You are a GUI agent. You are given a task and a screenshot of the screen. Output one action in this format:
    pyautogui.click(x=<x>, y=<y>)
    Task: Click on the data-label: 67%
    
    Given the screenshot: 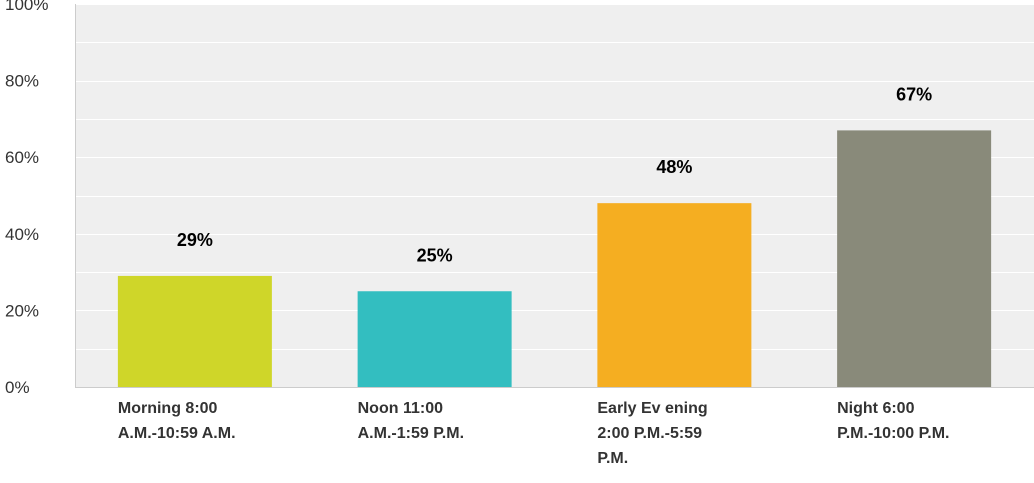 What is the action you would take?
    pyautogui.click(x=914, y=94)
    